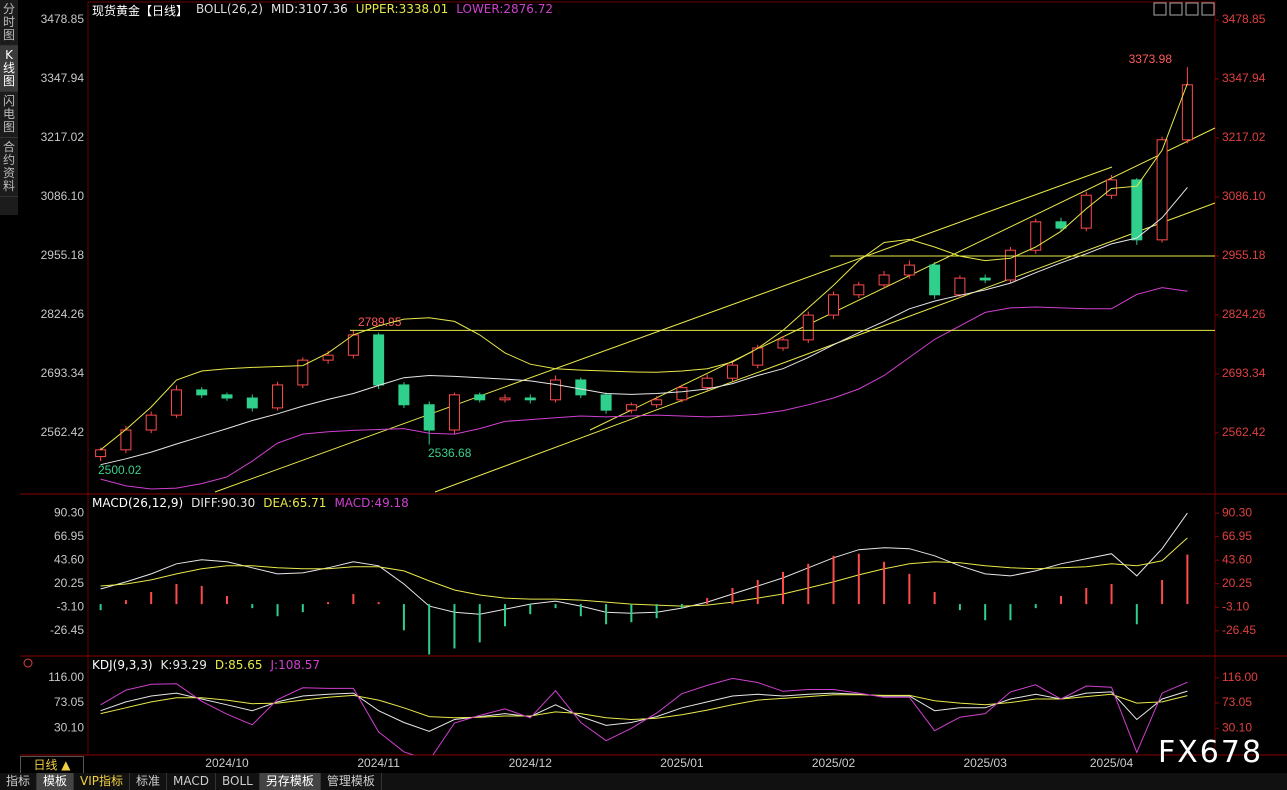 This screenshot has height=790, width=1287. I want to click on sidebar: 分时图 K线图 闪电图 合约资料, so click(9, 107).